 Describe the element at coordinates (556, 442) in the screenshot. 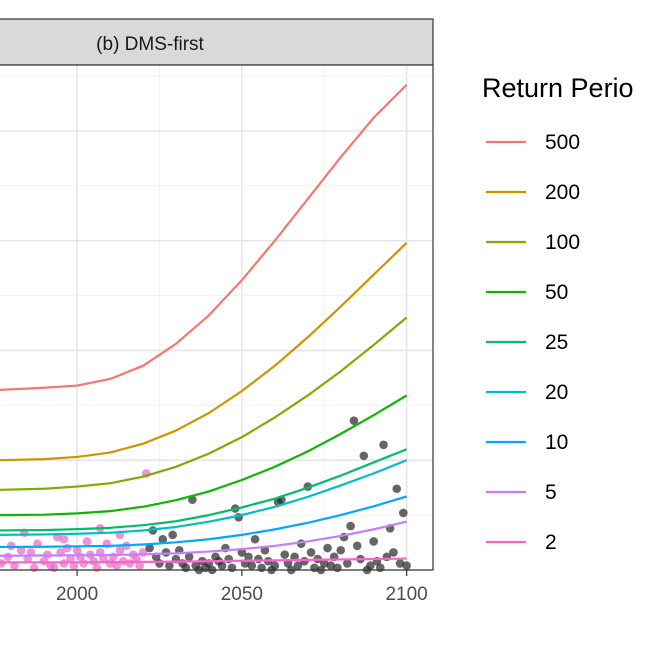

I see `legend-label-10: 10` at that location.